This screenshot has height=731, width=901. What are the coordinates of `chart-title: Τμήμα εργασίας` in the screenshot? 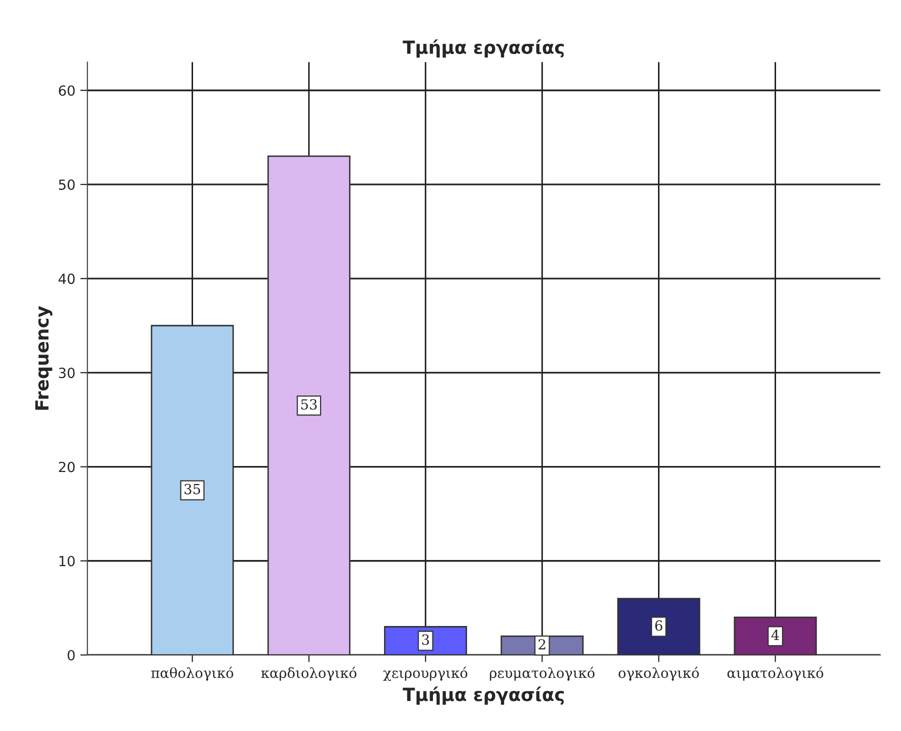 It's located at (483, 48).